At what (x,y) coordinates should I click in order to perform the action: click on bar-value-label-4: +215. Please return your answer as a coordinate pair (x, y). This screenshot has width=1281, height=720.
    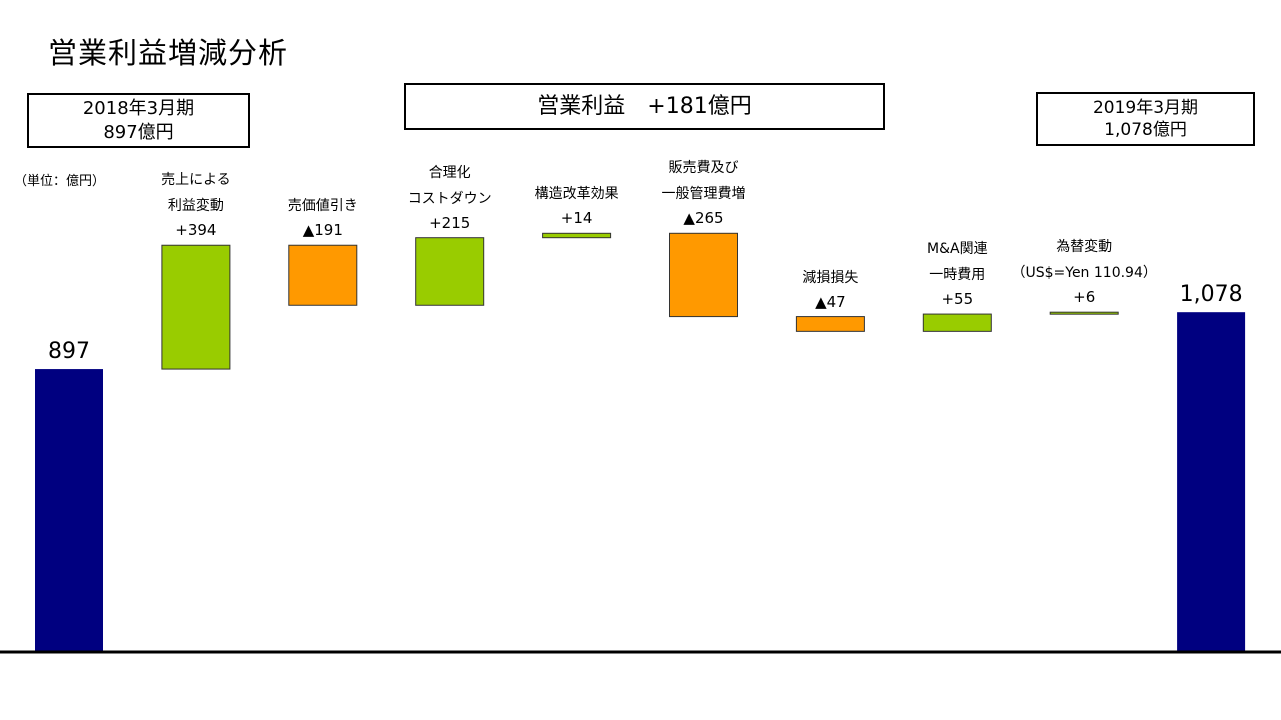
    Looking at the image, I should click on (450, 222).